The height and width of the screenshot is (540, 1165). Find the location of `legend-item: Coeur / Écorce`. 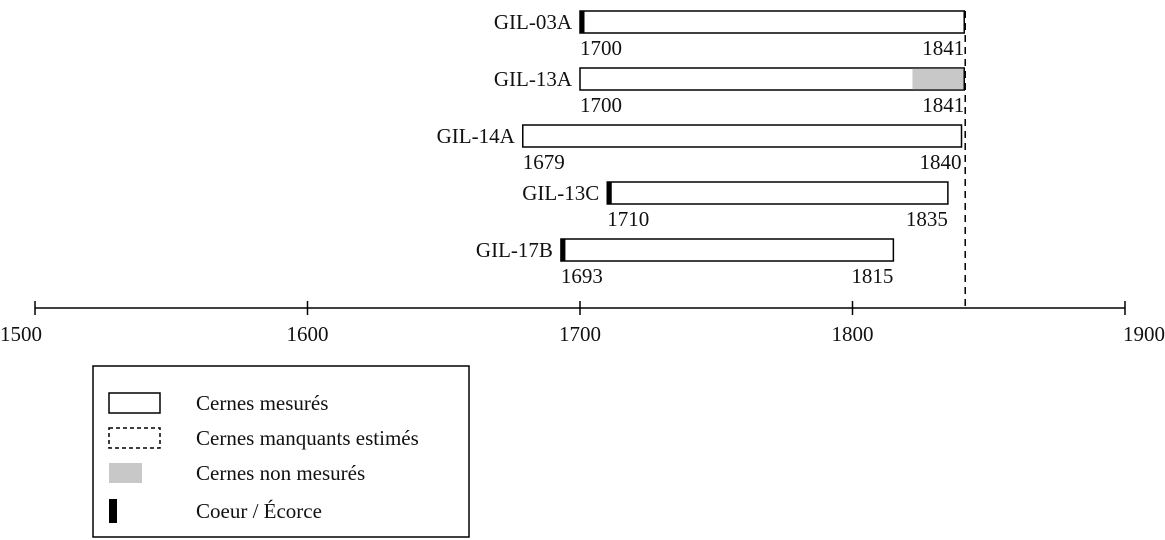

legend-item: Coeur / Écorce is located at coordinates (215, 511).